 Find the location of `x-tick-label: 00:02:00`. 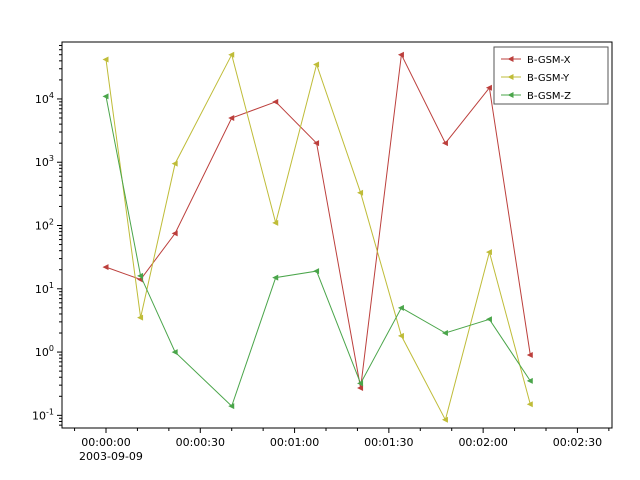

x-tick-label: 00:02:00 is located at coordinates (482, 442).